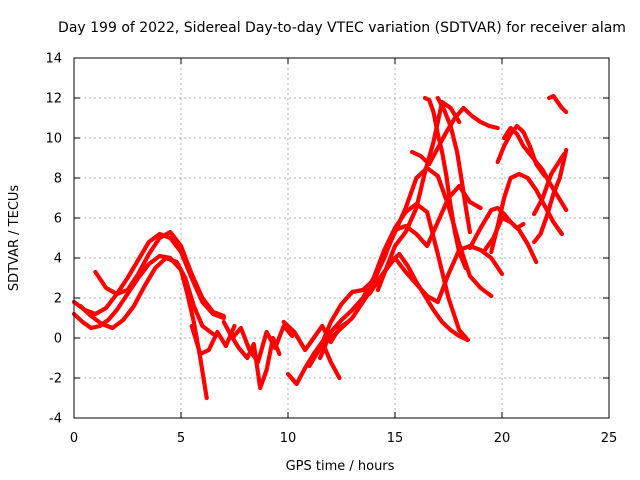 The width and height of the screenshot is (640, 480). I want to click on x-tick-label: 20, so click(502, 438).